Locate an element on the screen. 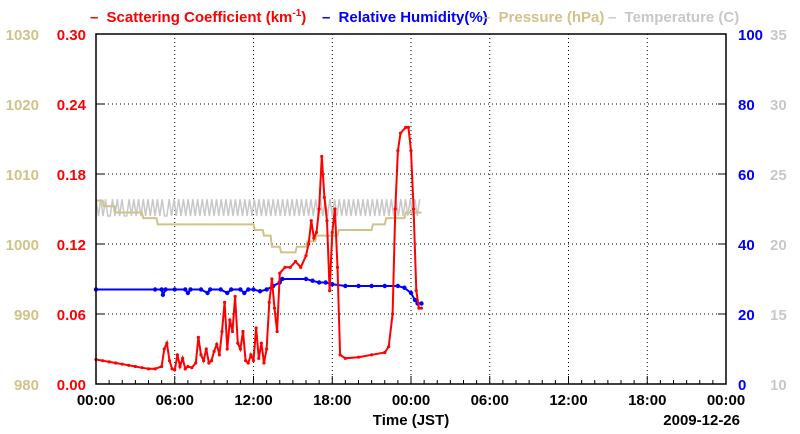 The width and height of the screenshot is (800, 434). legend-humidity-dash: – is located at coordinates (326, 17).